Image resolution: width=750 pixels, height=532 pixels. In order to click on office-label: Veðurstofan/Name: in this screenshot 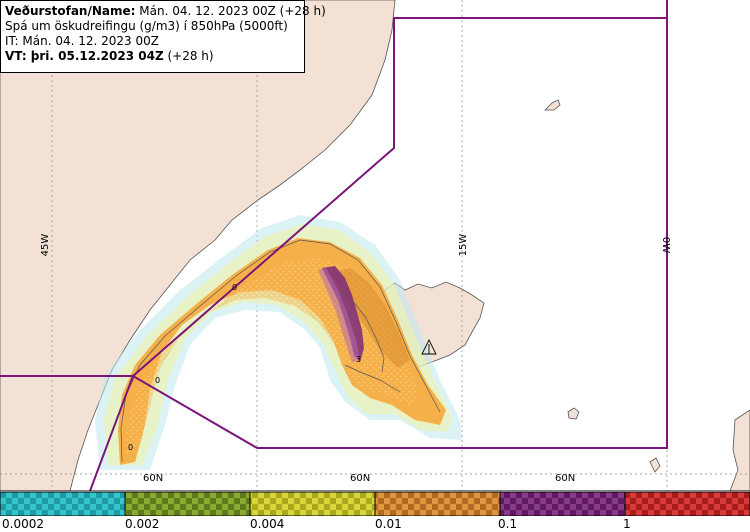, I will do `click(70, 11)`.